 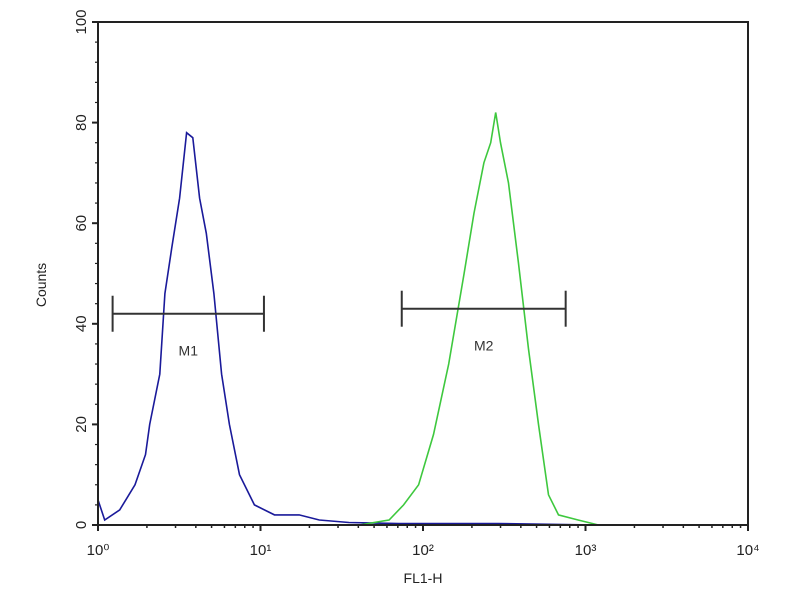 What do you see at coordinates (423, 550) in the screenshot?
I see `x-tick-label: 10²` at bounding box center [423, 550].